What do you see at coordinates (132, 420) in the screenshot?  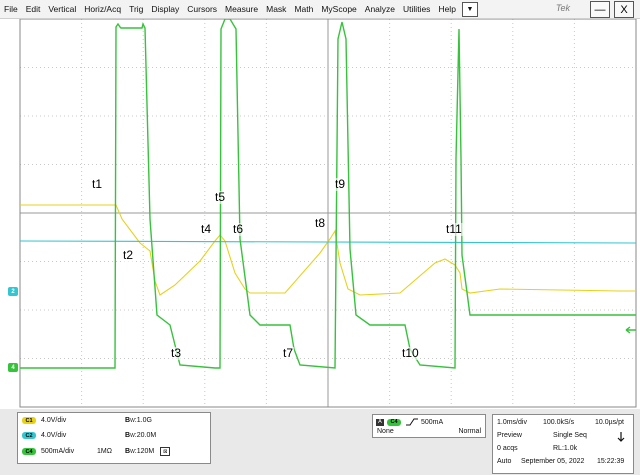 I see `ch1-bw-sub: W` at bounding box center [132, 420].